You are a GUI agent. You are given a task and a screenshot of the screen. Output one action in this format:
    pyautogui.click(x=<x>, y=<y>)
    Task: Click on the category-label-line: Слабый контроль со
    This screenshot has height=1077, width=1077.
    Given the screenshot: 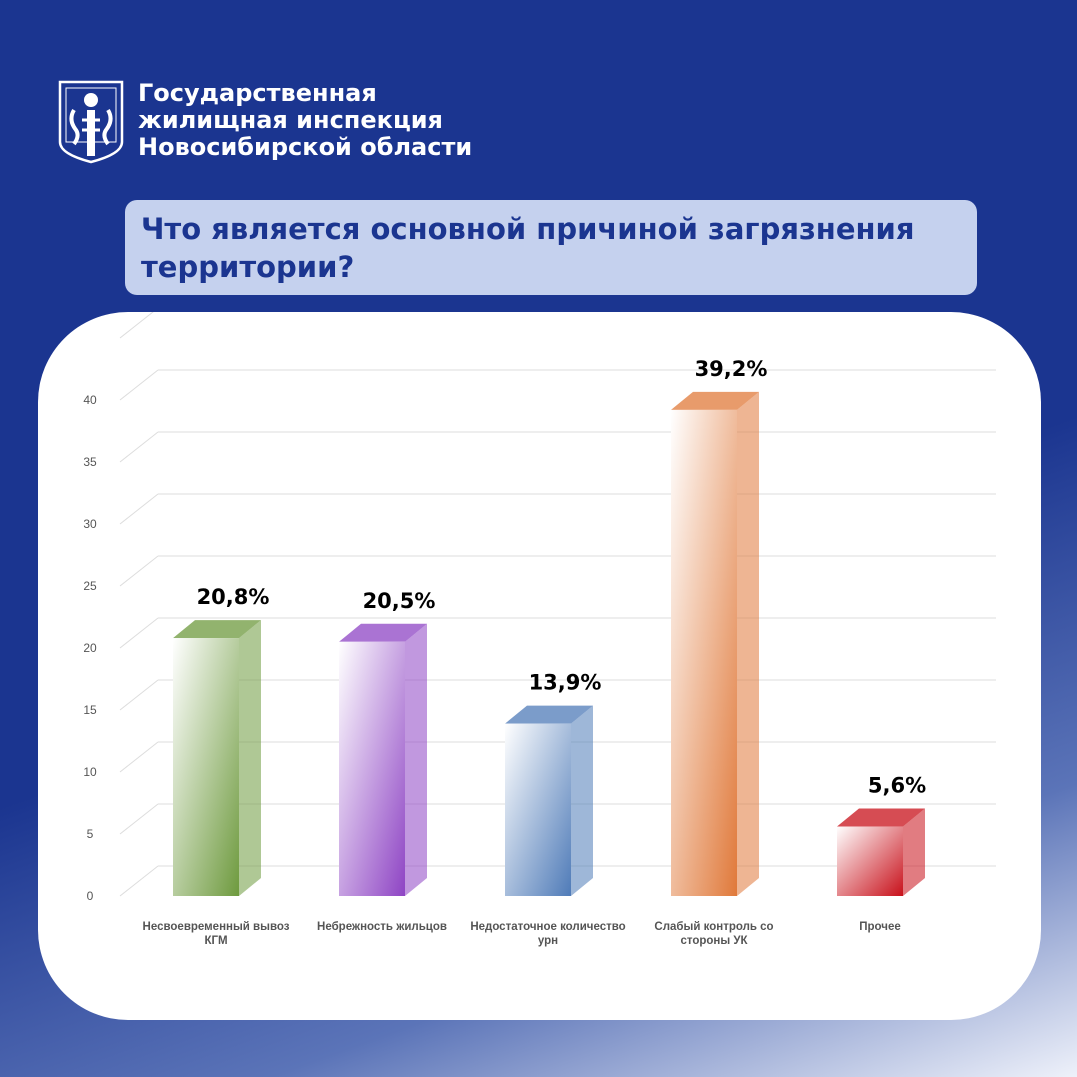 What is the action you would take?
    pyautogui.click(x=714, y=927)
    